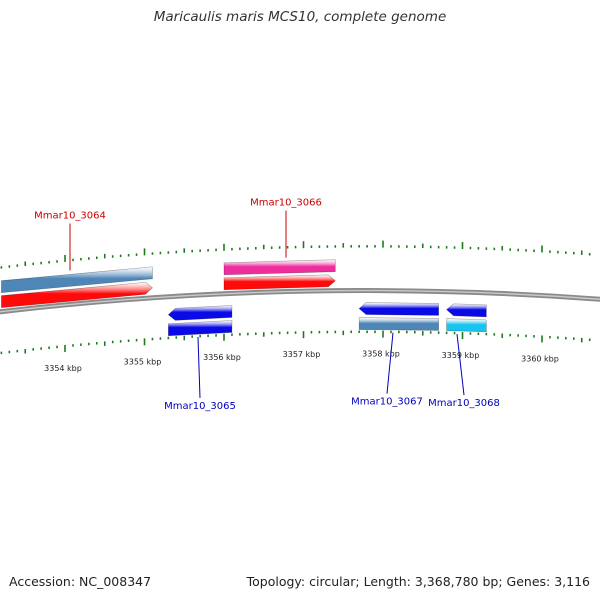 The height and width of the screenshot is (600, 600). Describe the element at coordinates (222, 357) in the screenshot. I see `tick-label: 3356 kbp` at that location.